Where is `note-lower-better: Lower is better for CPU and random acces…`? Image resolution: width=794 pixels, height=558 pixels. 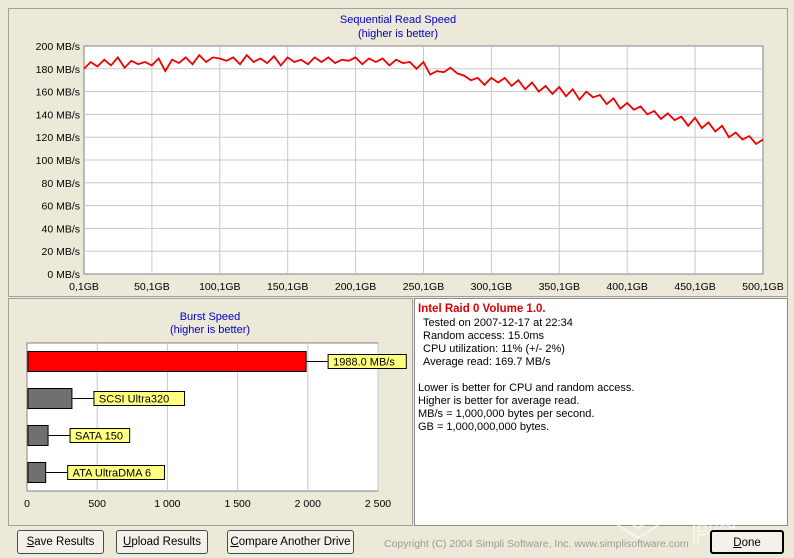
note-lower-better: Lower is better for CPU and random acces… is located at coordinates (526, 388).